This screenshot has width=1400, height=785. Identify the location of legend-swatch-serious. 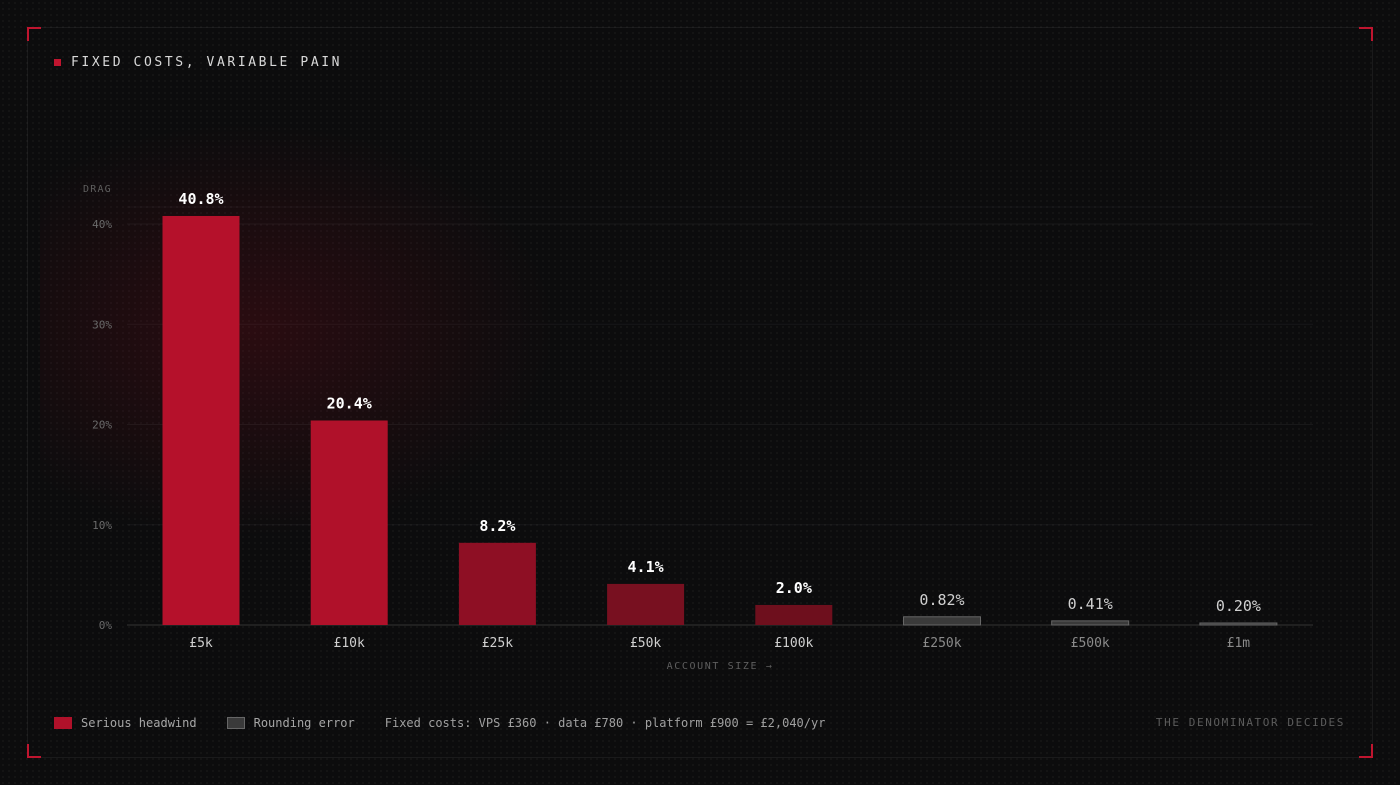
(63, 723).